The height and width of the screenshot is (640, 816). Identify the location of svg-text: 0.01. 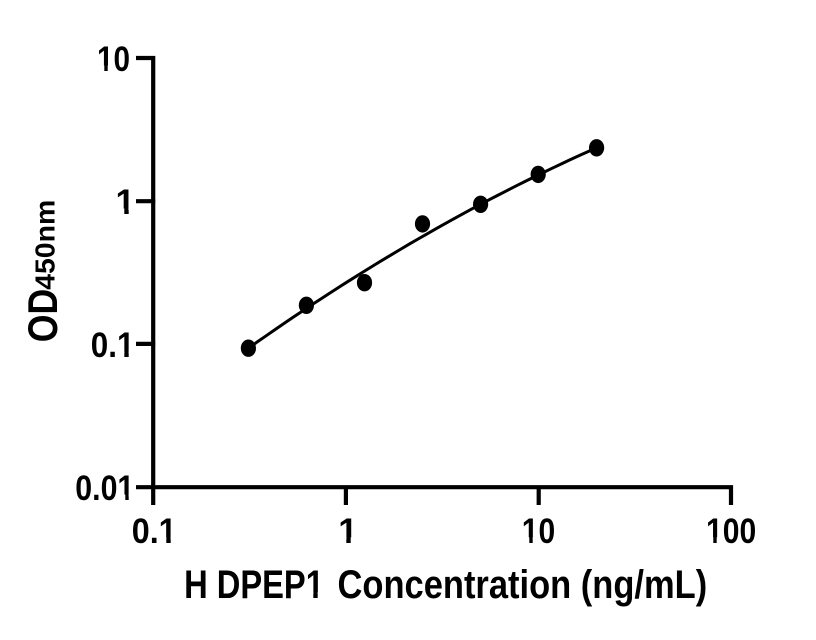
(104, 488).